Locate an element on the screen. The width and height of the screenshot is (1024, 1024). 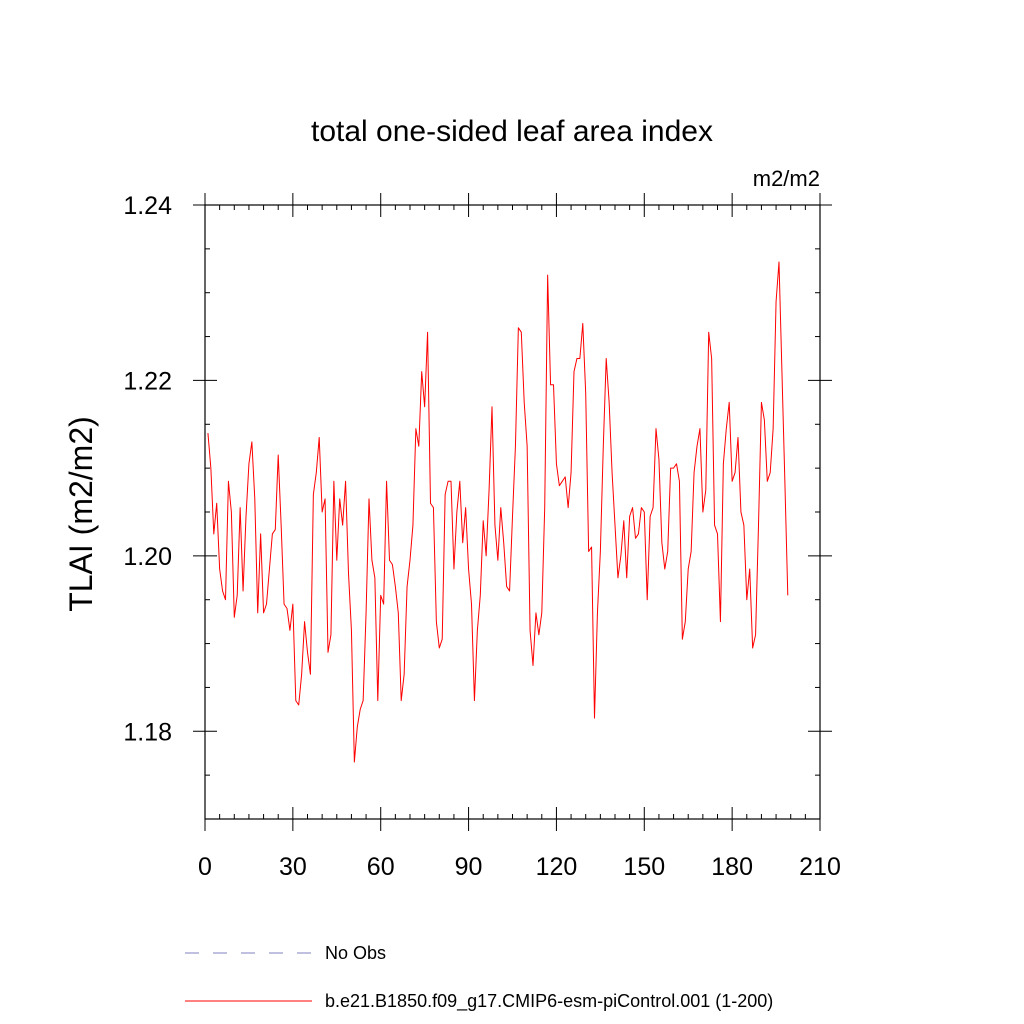
y-tick-label: 1.24 is located at coordinates (147, 206).